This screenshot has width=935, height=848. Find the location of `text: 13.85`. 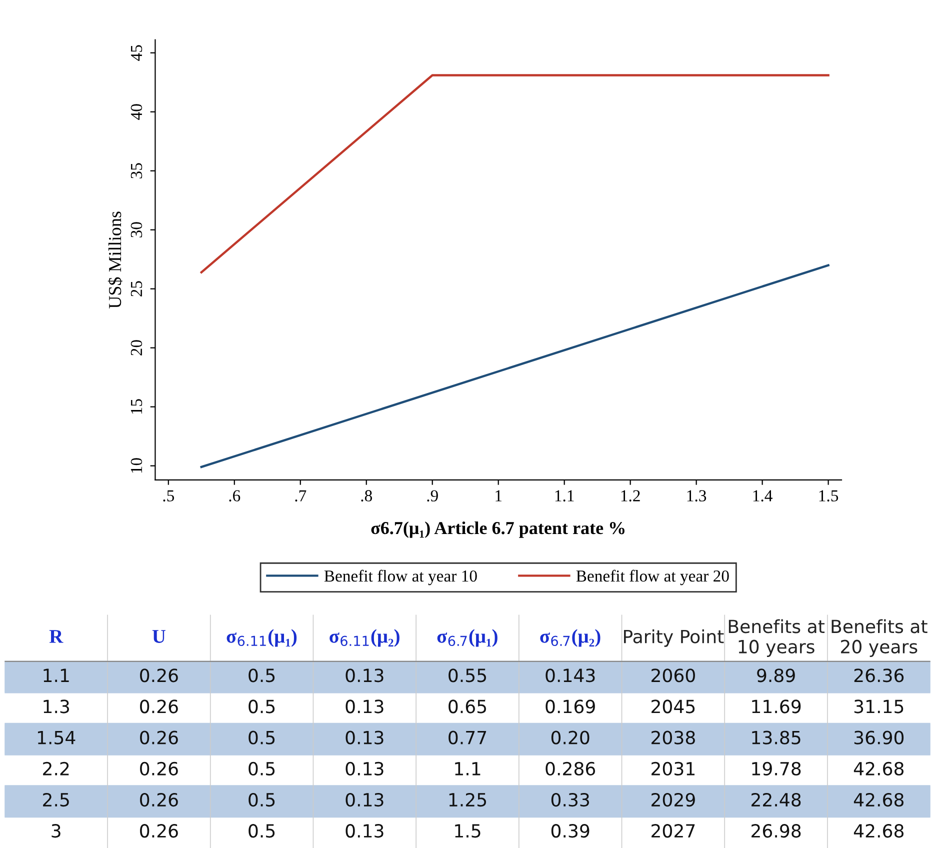

text: 13.85 is located at coordinates (776, 737).